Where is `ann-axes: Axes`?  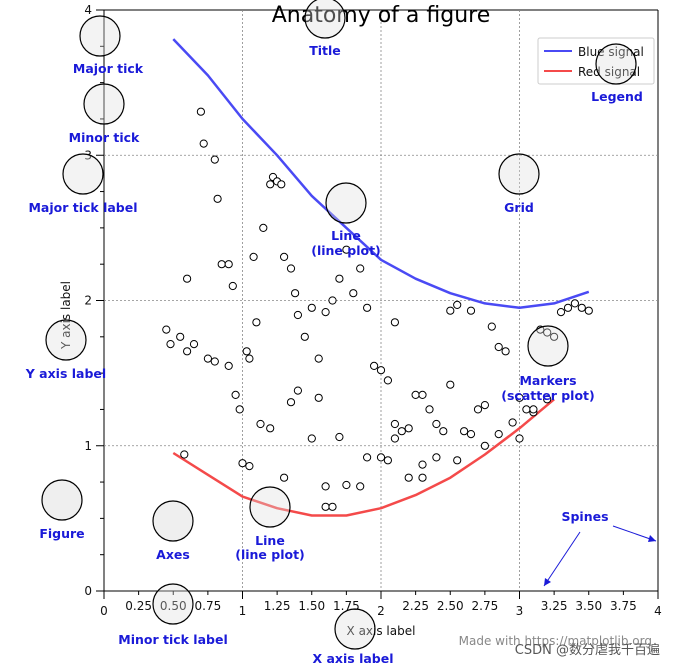
ann-axes: Axes is located at coordinates (173, 554).